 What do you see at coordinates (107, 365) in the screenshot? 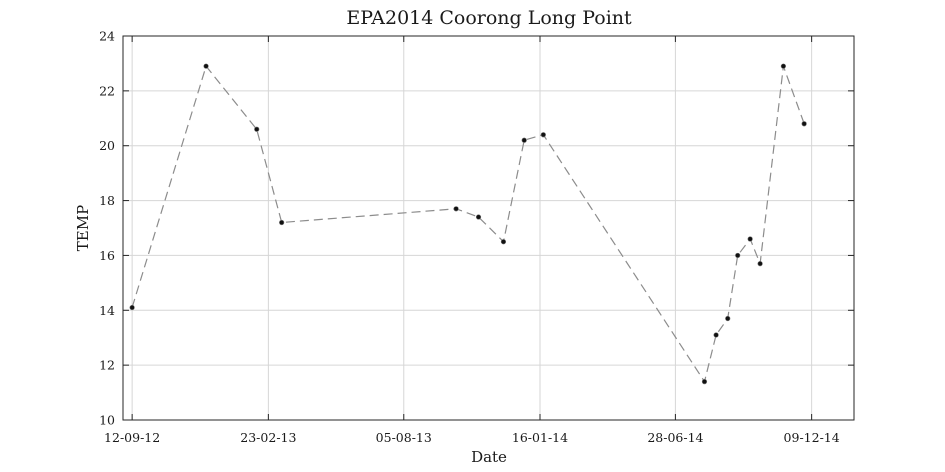
I see `y-tick-label: 12` at bounding box center [107, 365].